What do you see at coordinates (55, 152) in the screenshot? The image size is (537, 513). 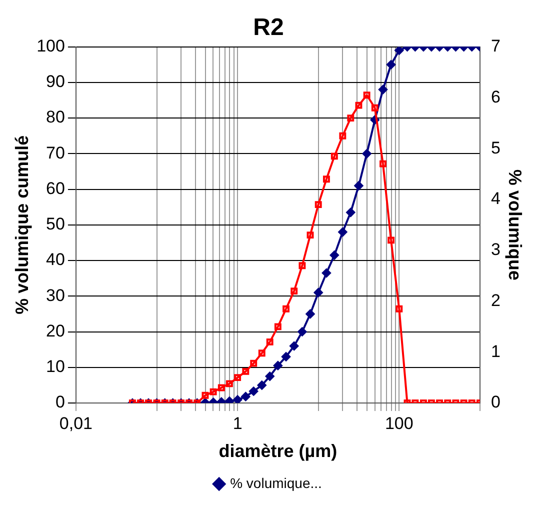 I see `y-tick-label: 70` at bounding box center [55, 152].